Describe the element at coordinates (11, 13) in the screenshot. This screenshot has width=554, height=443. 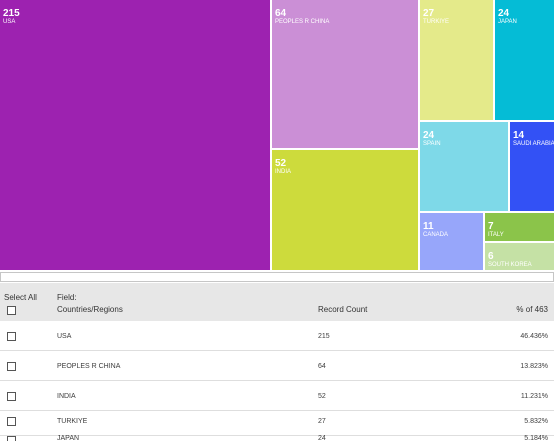
I see `tile-value: 215` at that location.